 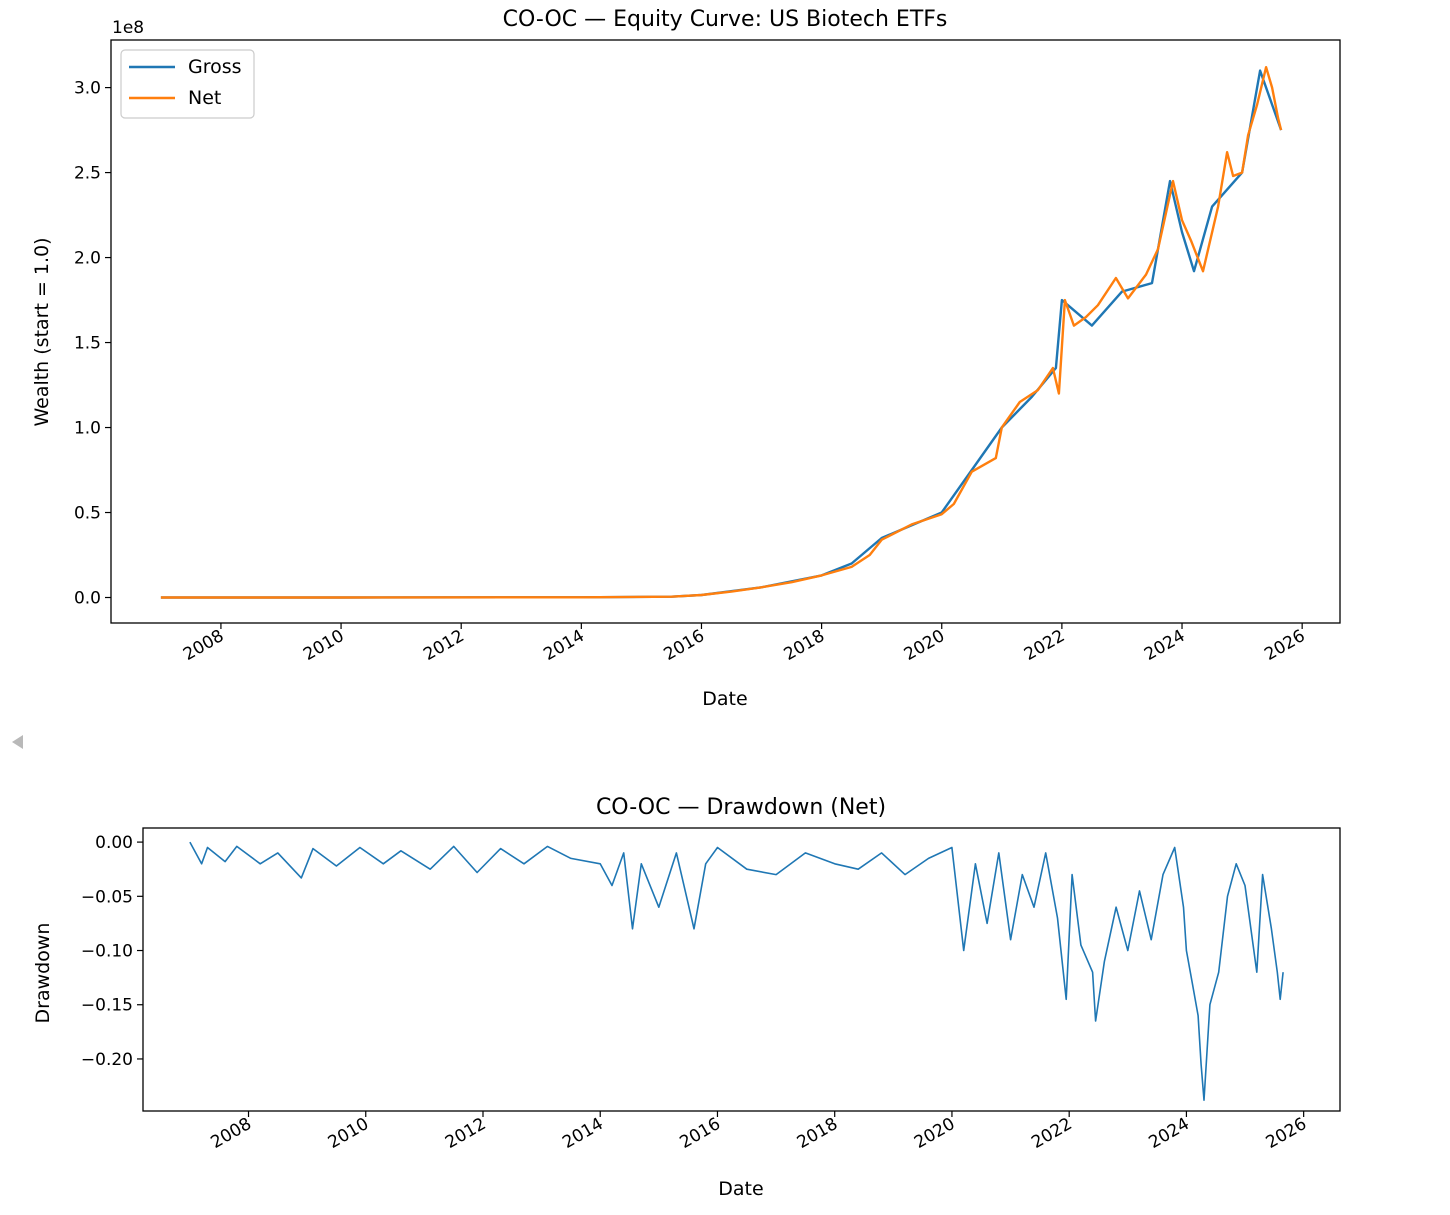 What do you see at coordinates (87, 344) in the screenshot?
I see `equity-y-tick-label: 1.5` at bounding box center [87, 344].